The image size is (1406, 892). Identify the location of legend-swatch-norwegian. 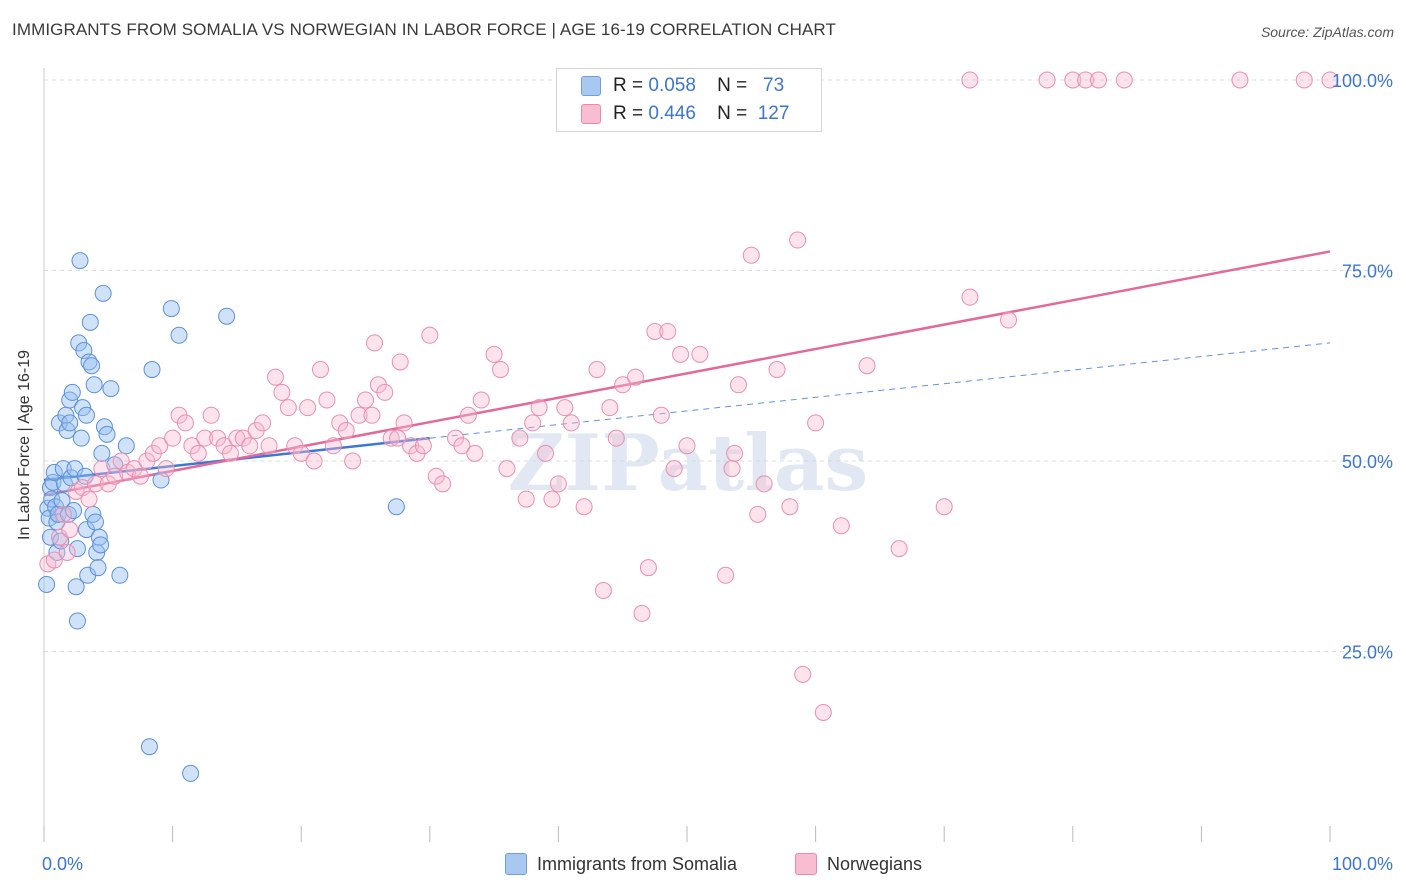
(591, 114).